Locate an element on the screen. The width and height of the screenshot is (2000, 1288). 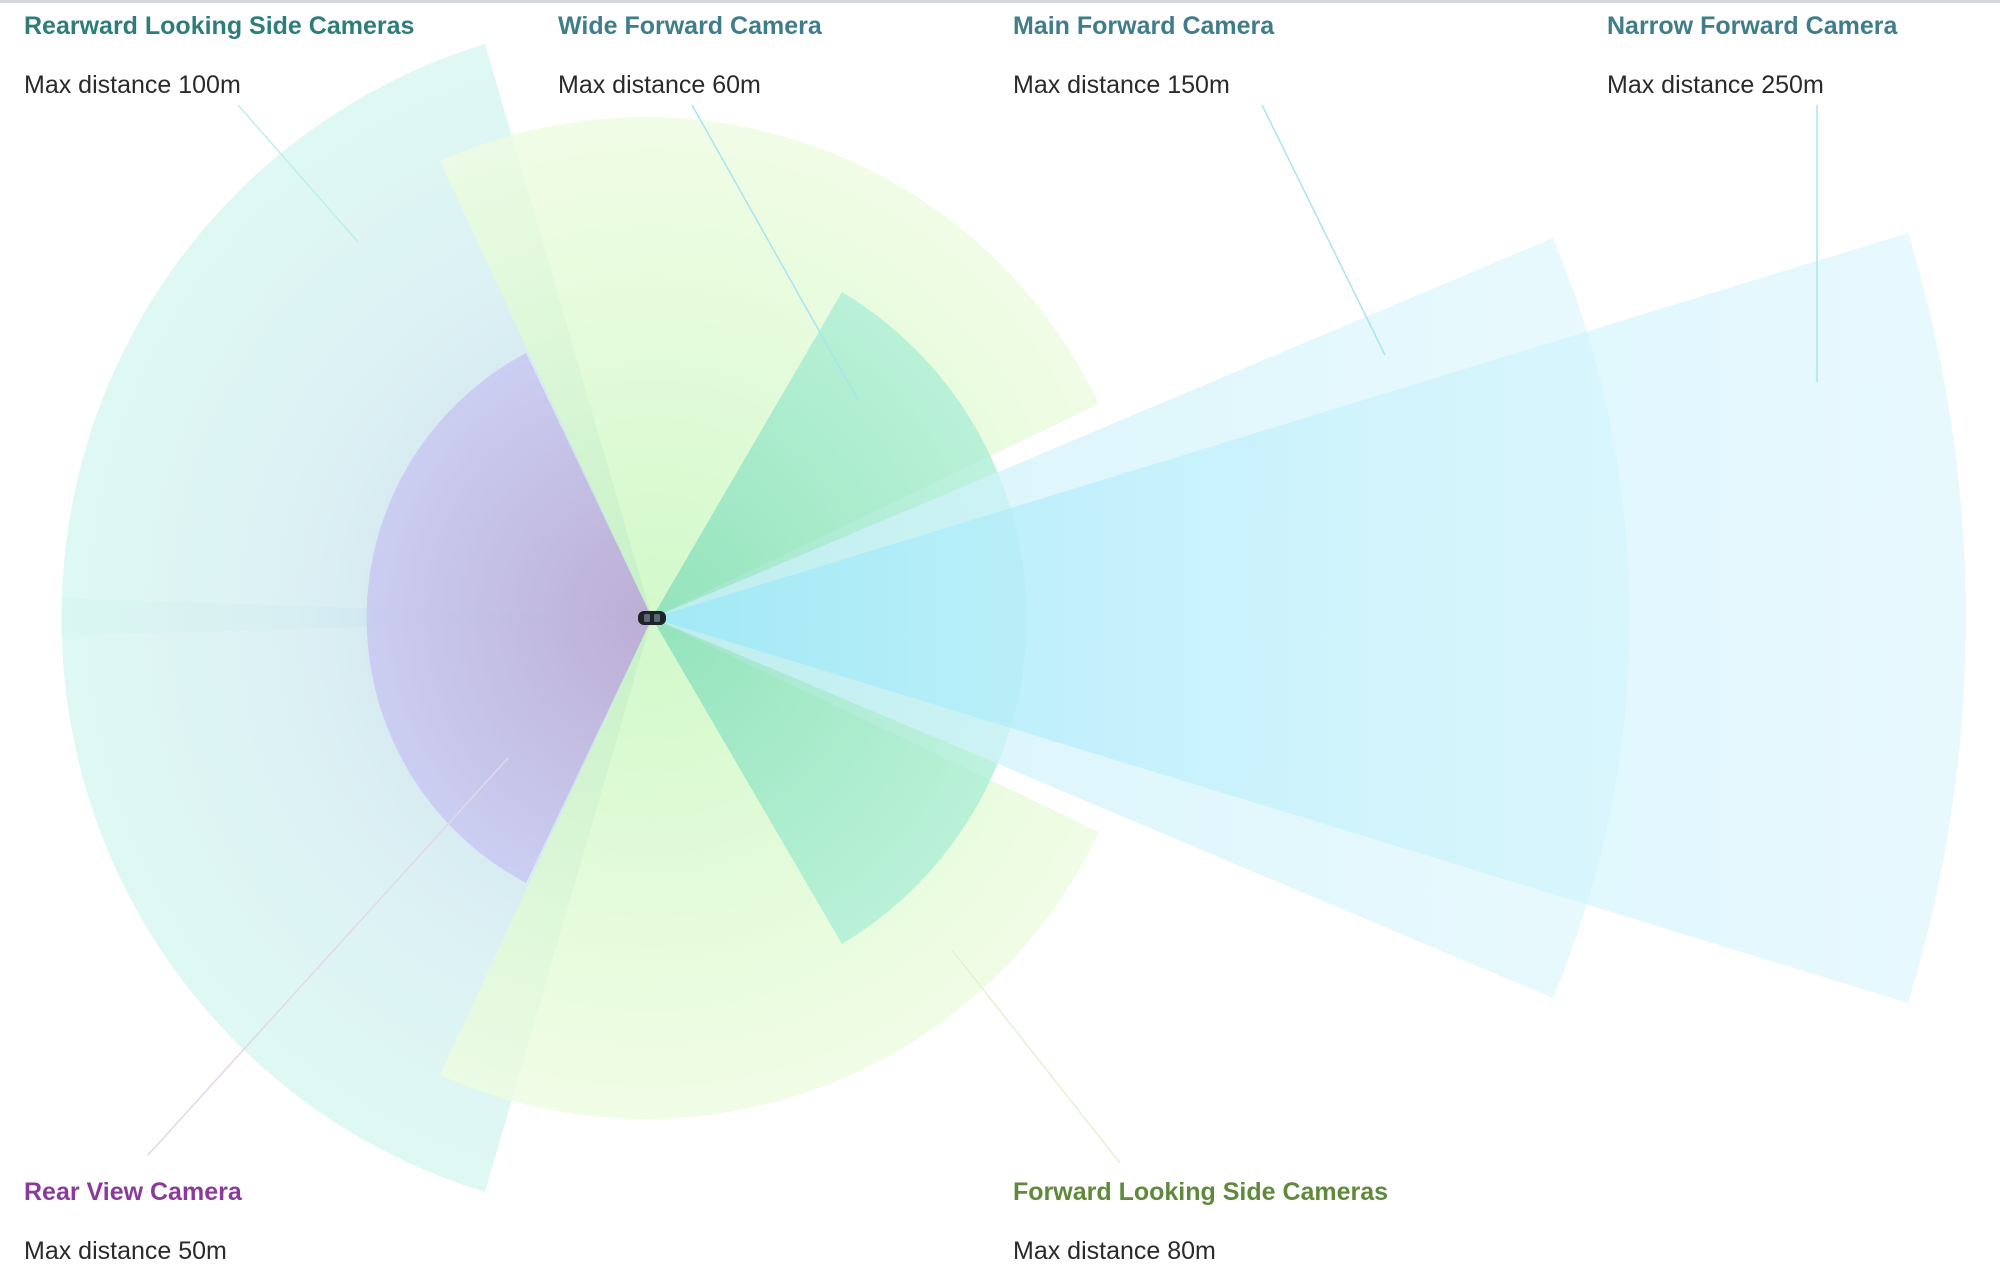
forward-side-leader is located at coordinates (1036, 1056).